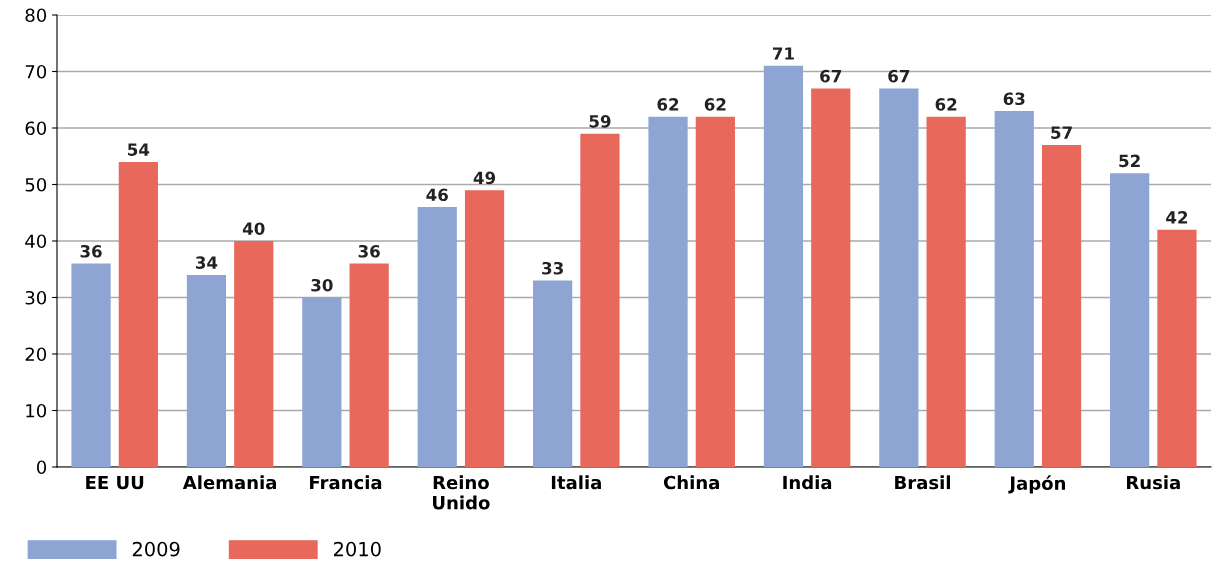  I want to click on x-tick-label: EE UU, so click(115, 482).